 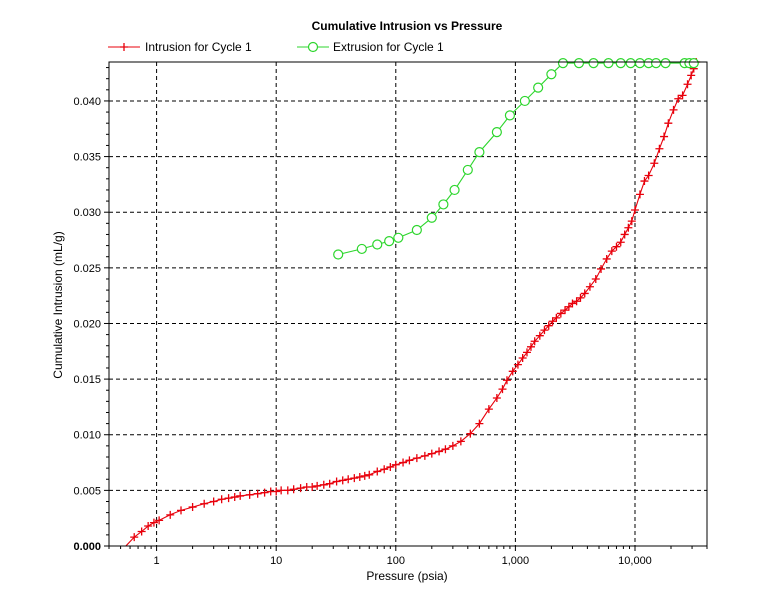 What do you see at coordinates (87, 380) in the screenshot?
I see `y-tick-label: 0.015` at bounding box center [87, 380].